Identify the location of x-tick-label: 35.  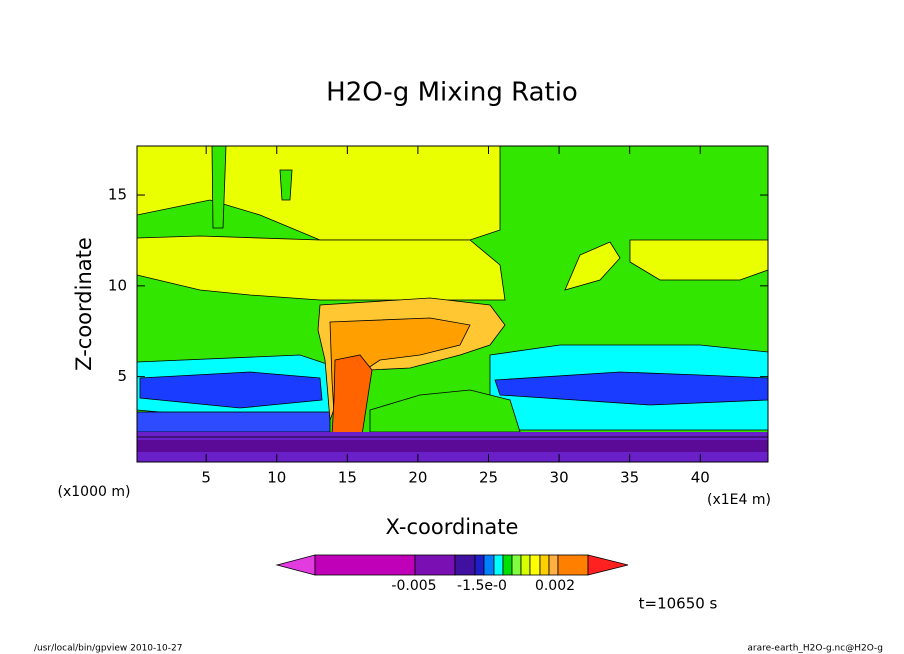
(629, 478).